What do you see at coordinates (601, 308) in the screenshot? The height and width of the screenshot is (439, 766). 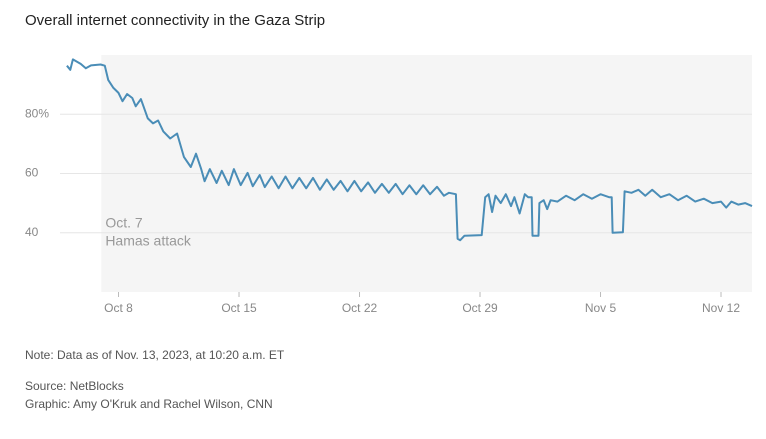 I see `x-tick-label: Nov 5` at bounding box center [601, 308].